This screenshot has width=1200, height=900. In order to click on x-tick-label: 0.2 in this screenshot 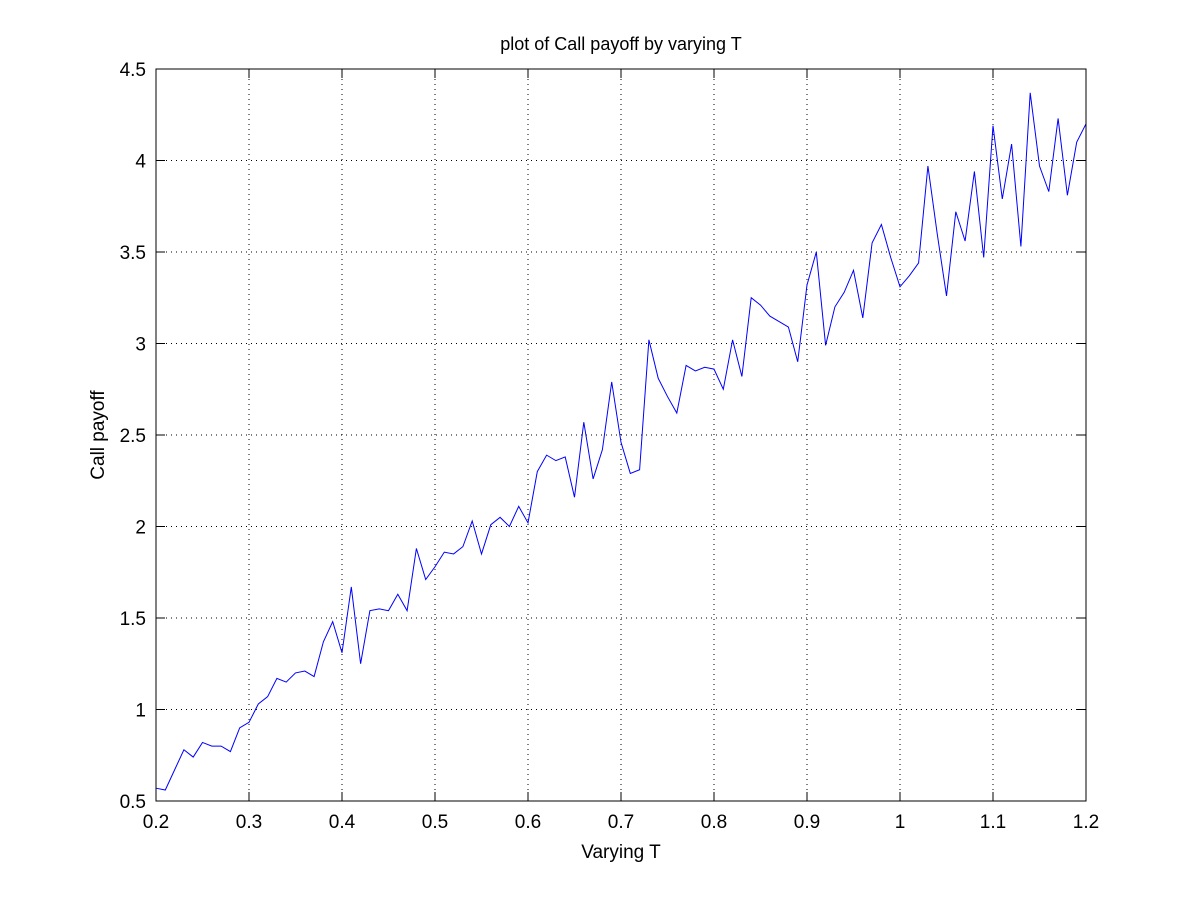, I will do `click(156, 822)`.